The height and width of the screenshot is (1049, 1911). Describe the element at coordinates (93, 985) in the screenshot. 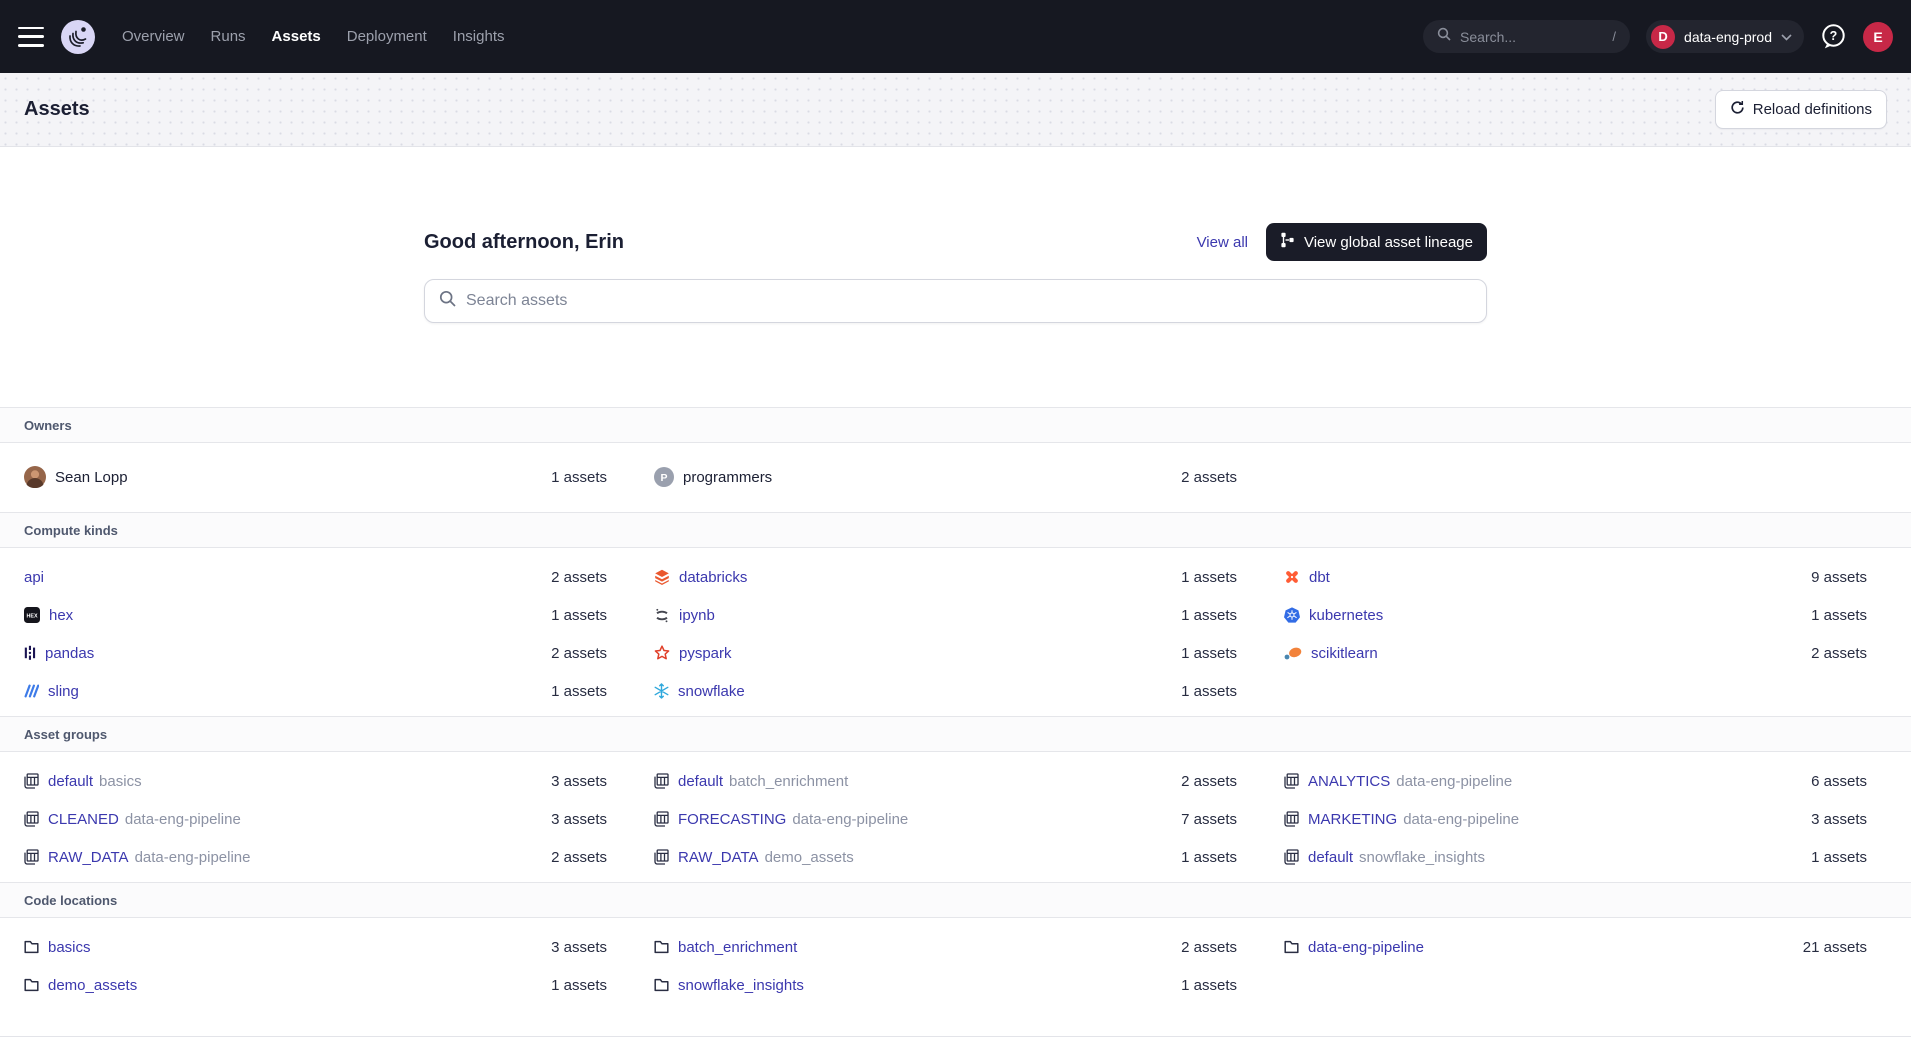

I see `item-label: demo_assets` at that location.